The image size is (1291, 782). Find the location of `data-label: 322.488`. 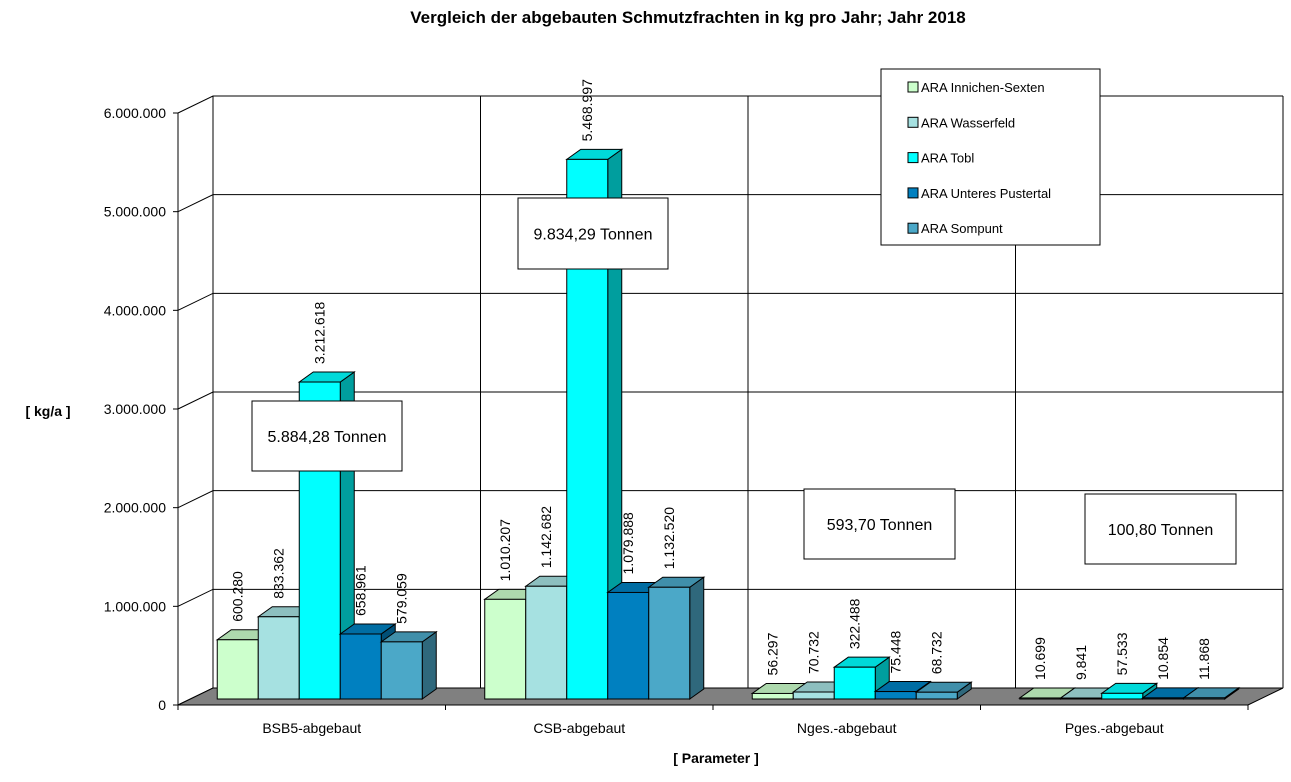

data-label: 322.488 is located at coordinates (855, 623).